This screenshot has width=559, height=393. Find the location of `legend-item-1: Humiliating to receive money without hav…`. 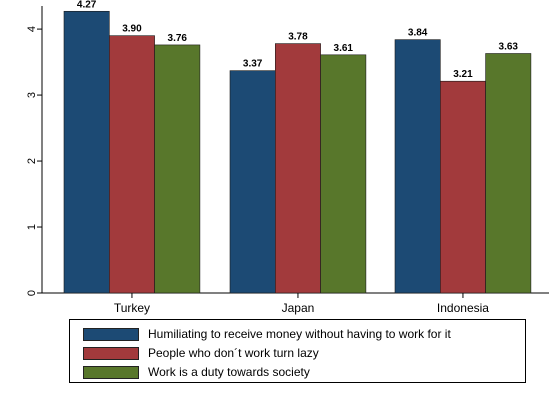

legend-item-1: Humiliating to receive money without hav… is located at coordinates (267, 334).